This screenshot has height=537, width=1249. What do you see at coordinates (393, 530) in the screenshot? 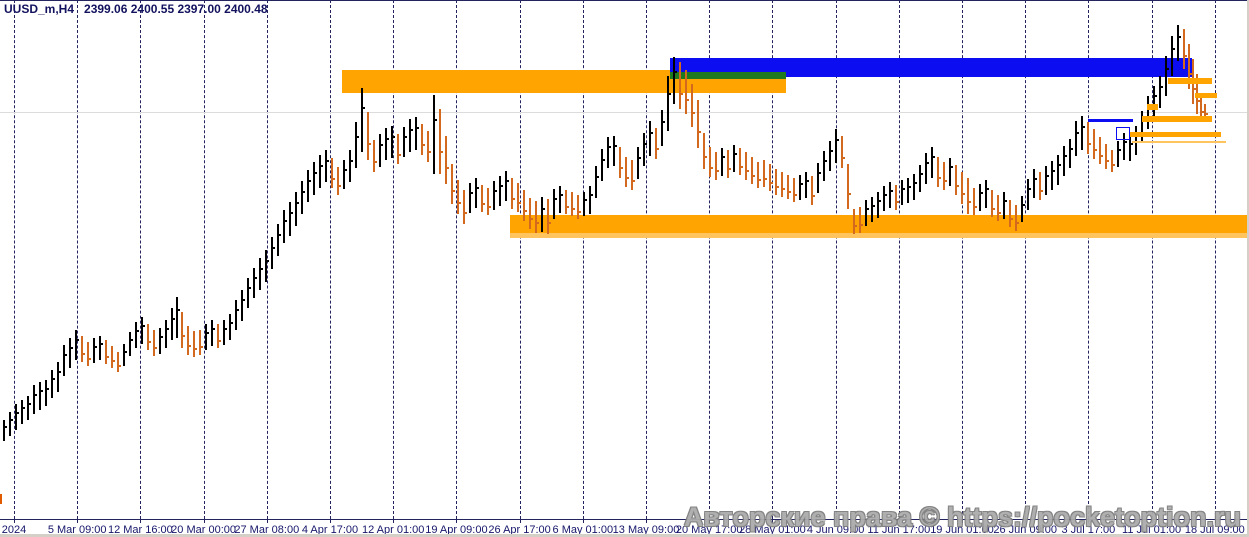
I see `axis-date-label: 12 Apr 01:00` at bounding box center [393, 530].